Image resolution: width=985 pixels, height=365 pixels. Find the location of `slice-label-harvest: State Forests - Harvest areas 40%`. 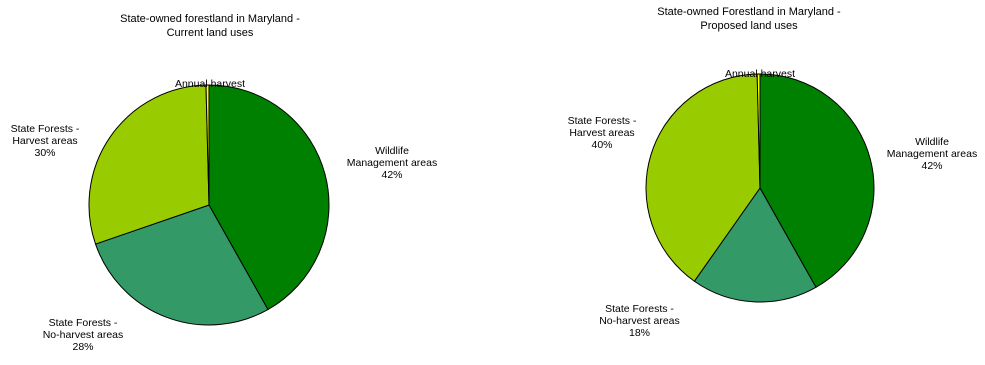

slice-label-harvest: State Forests - Harvest areas 40% is located at coordinates (602, 133).